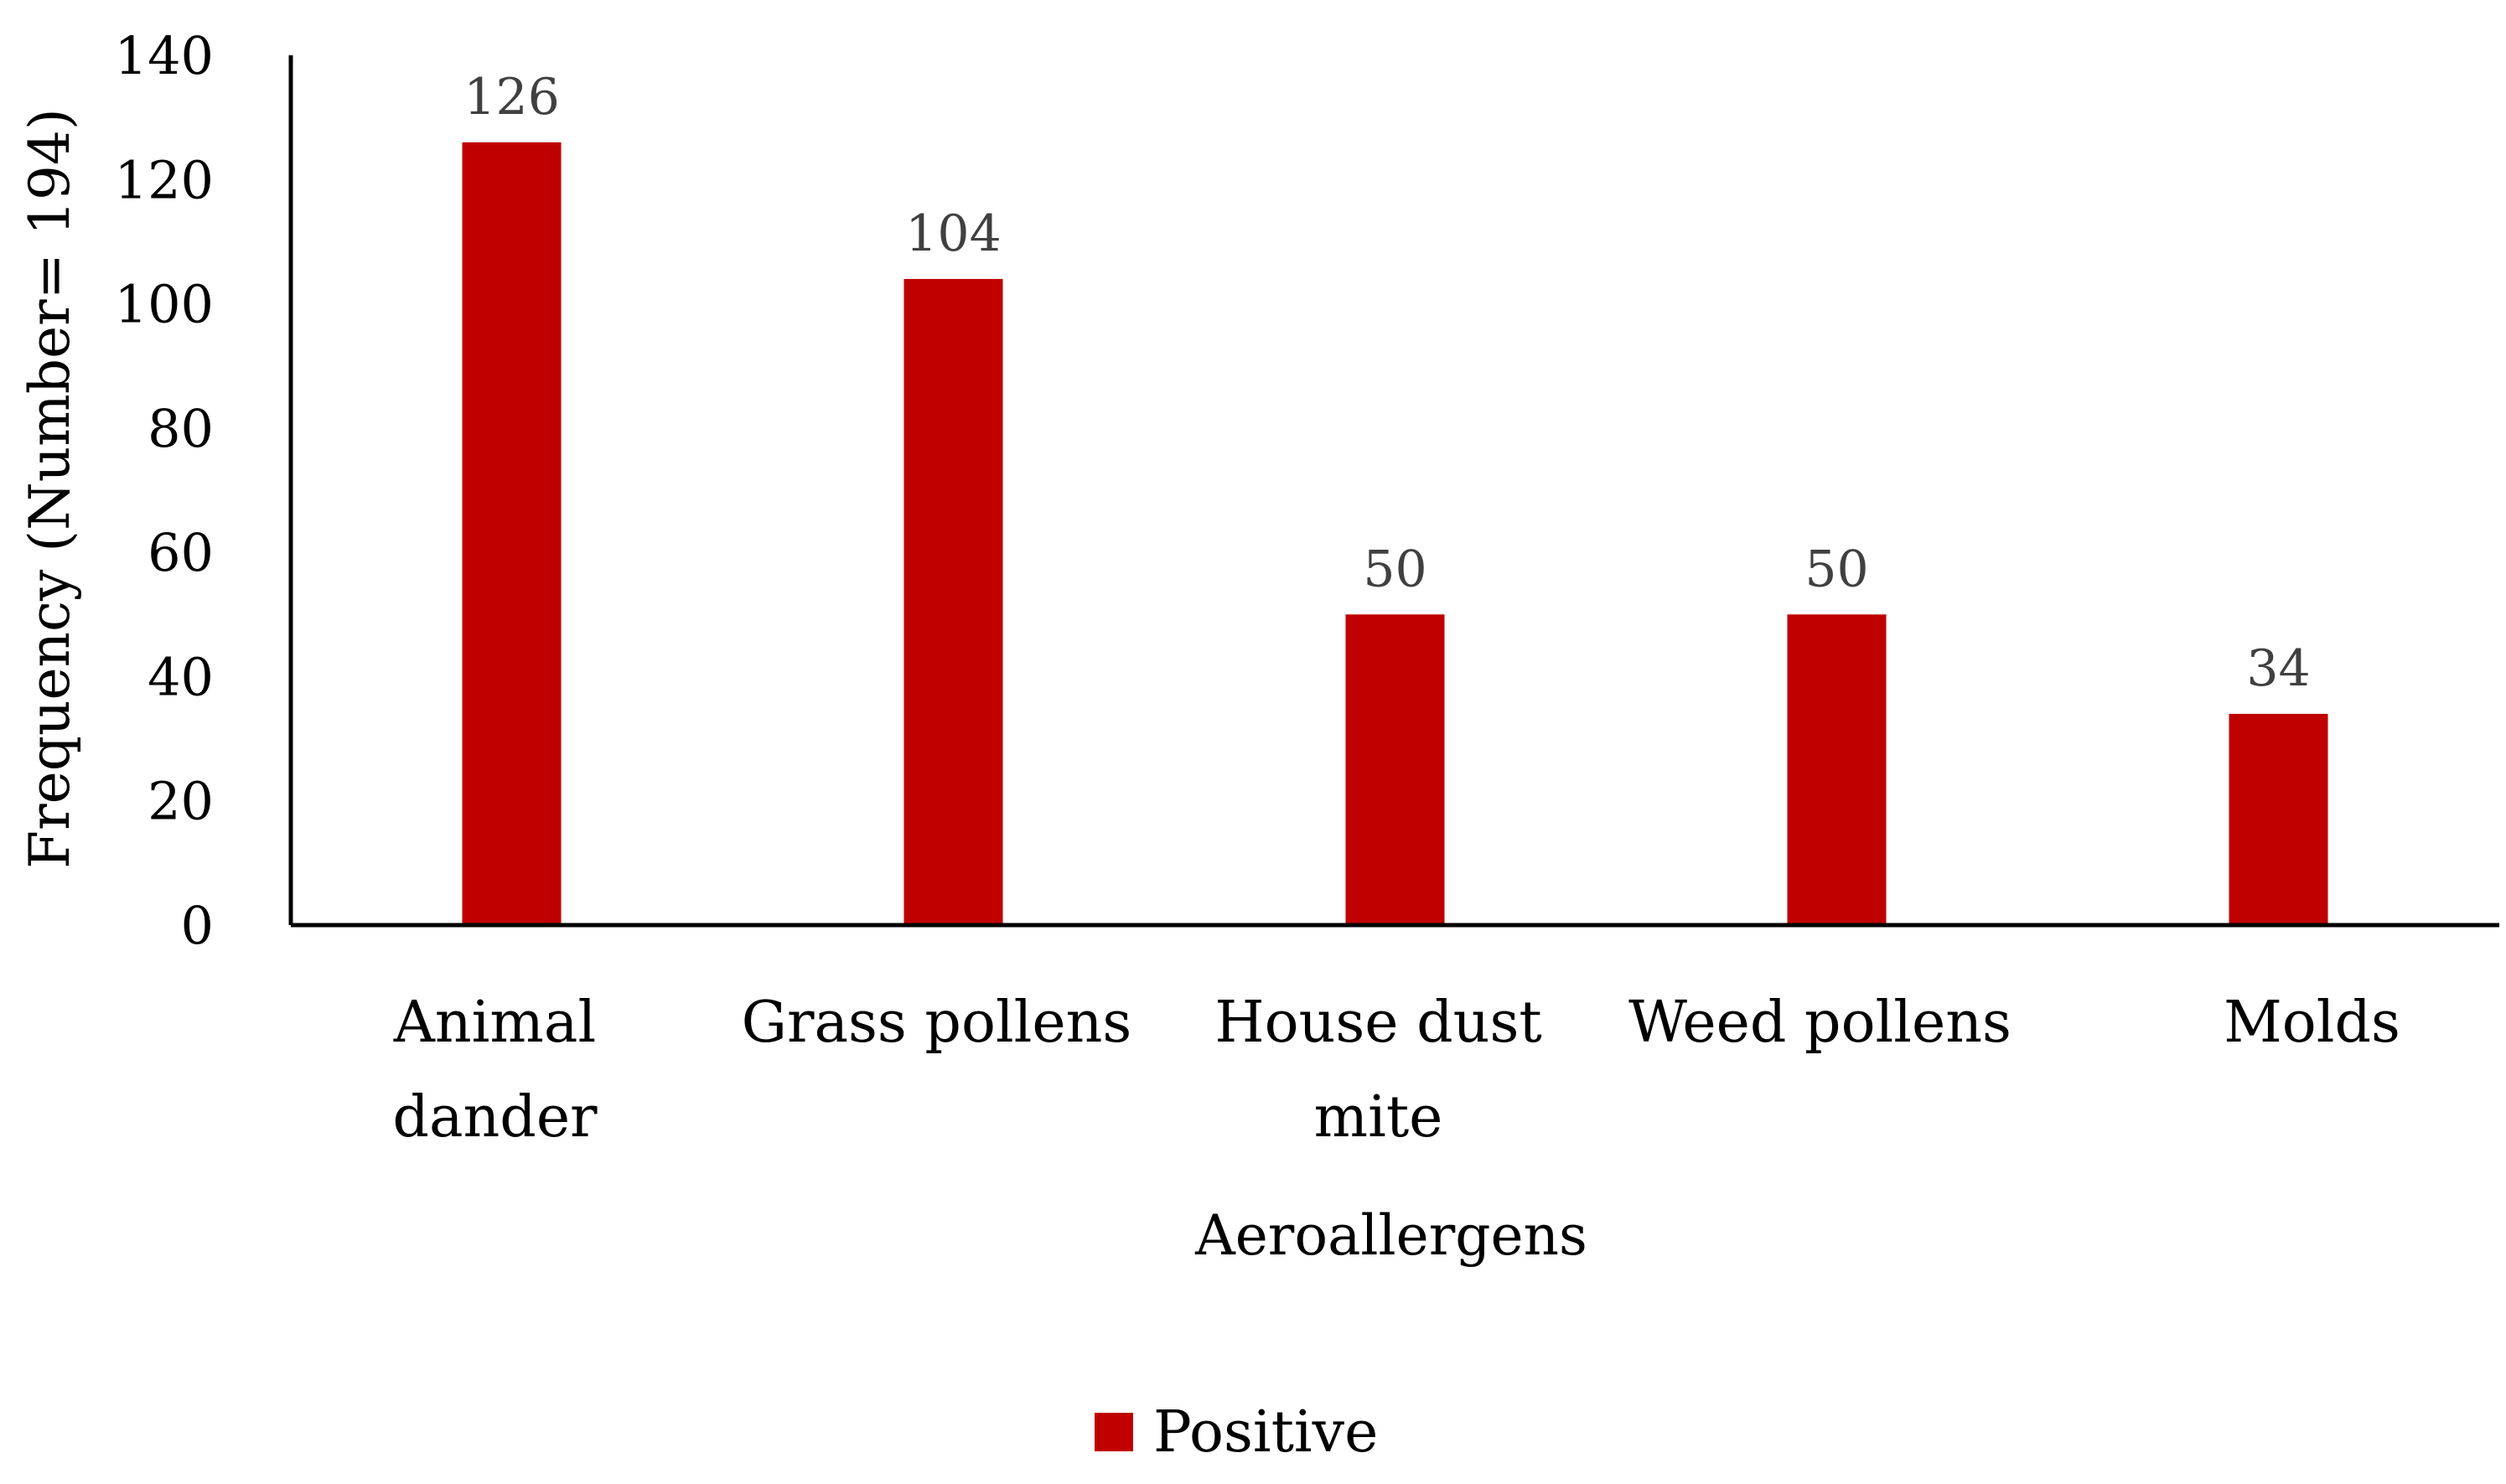 The width and height of the screenshot is (2506, 1484). Describe the element at coordinates (1377, 1070) in the screenshot. I see `x-tick-label: House dust mite` at that location.